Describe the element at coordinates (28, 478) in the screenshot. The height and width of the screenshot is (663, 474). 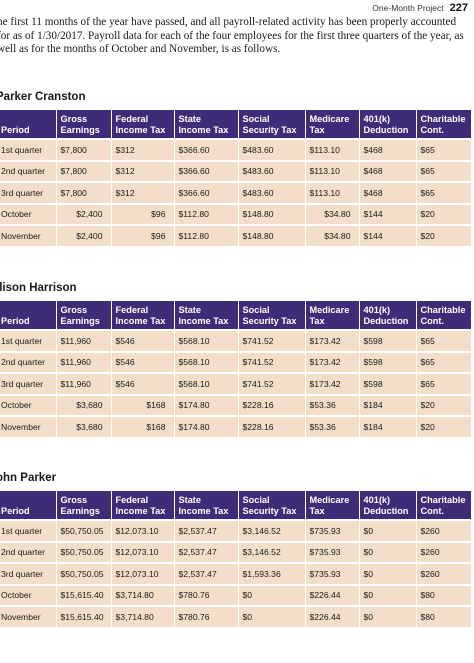
I see `employee-name: ohn Parker` at that location.